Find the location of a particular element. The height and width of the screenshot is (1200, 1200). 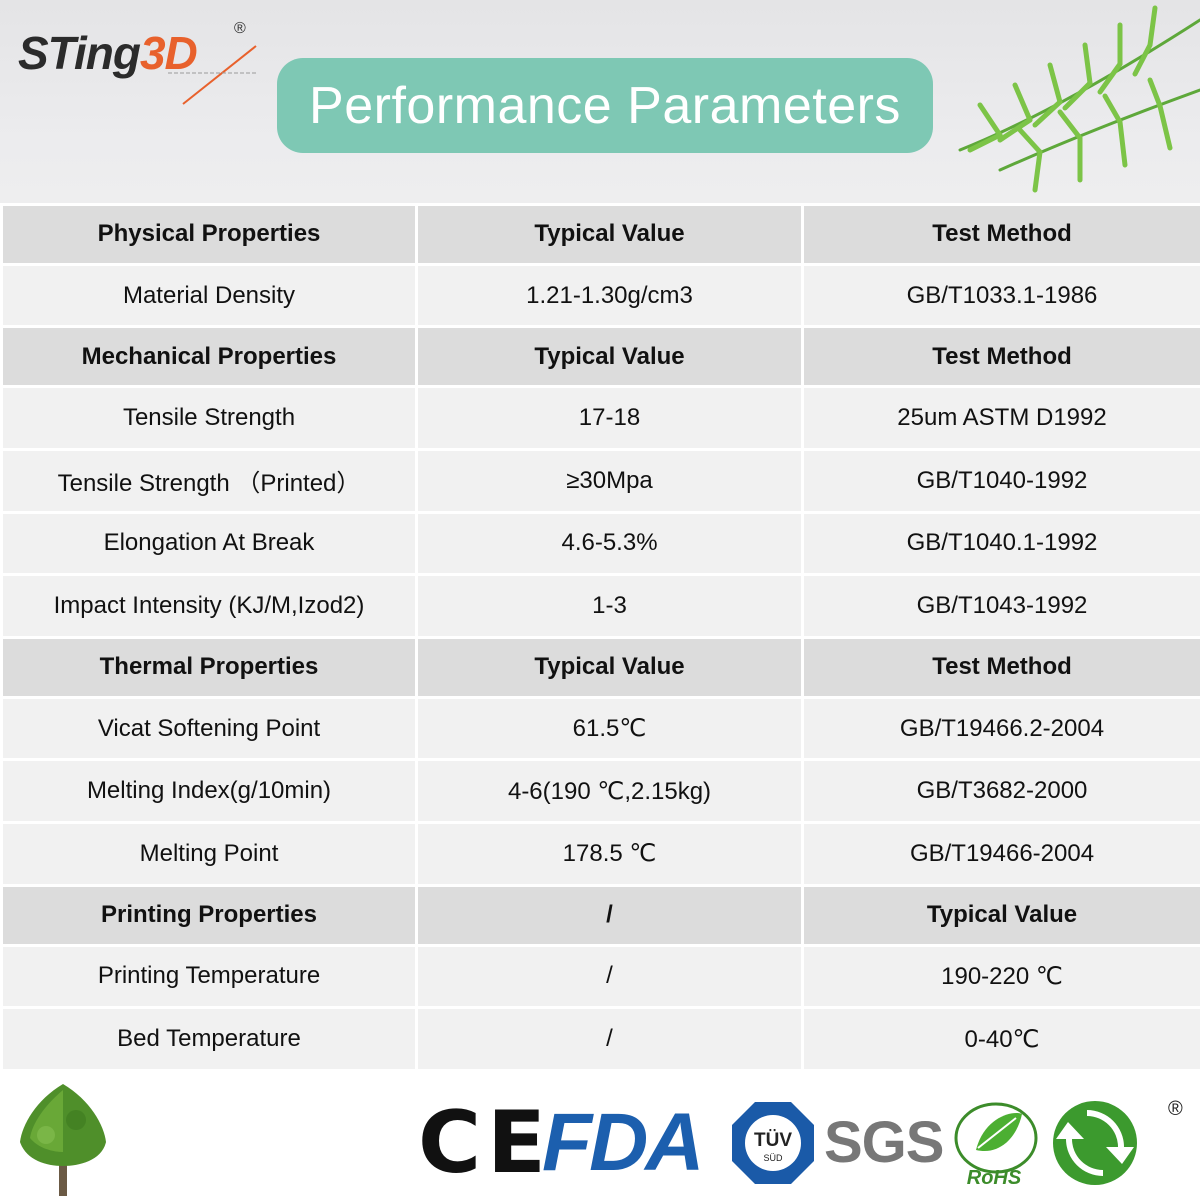

property-cell: Elongation At Break is located at coordinates (209, 543).